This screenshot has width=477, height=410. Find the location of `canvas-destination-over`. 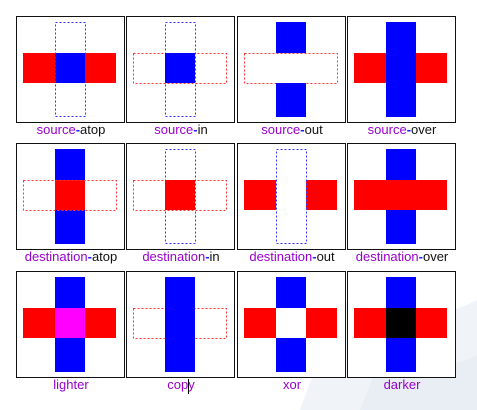

canvas-destination-over is located at coordinates (401, 196).